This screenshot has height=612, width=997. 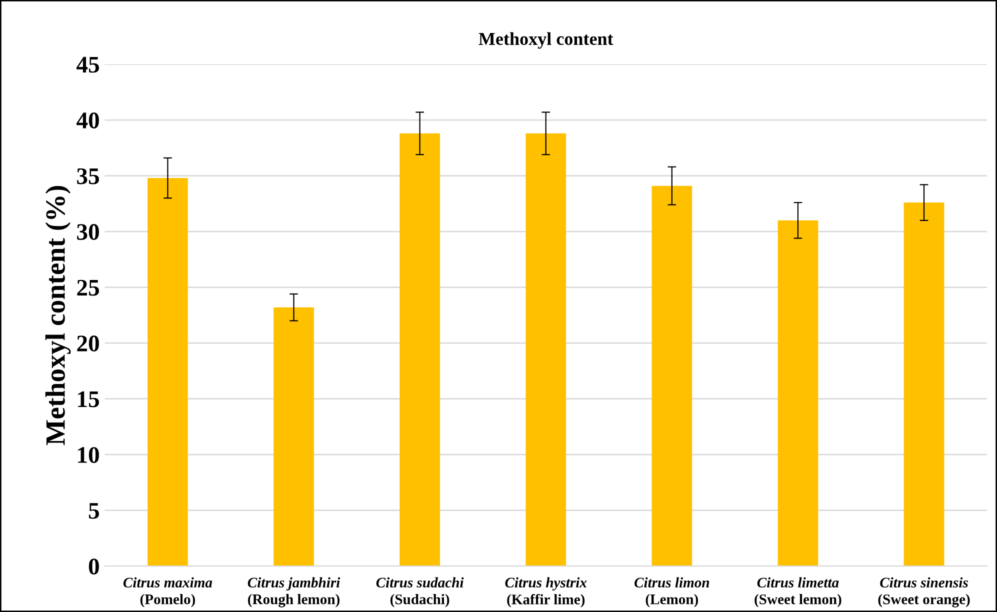 What do you see at coordinates (420, 592) in the screenshot?
I see `x-tick-label: Citrus sudachi (Sudachi)` at bounding box center [420, 592].